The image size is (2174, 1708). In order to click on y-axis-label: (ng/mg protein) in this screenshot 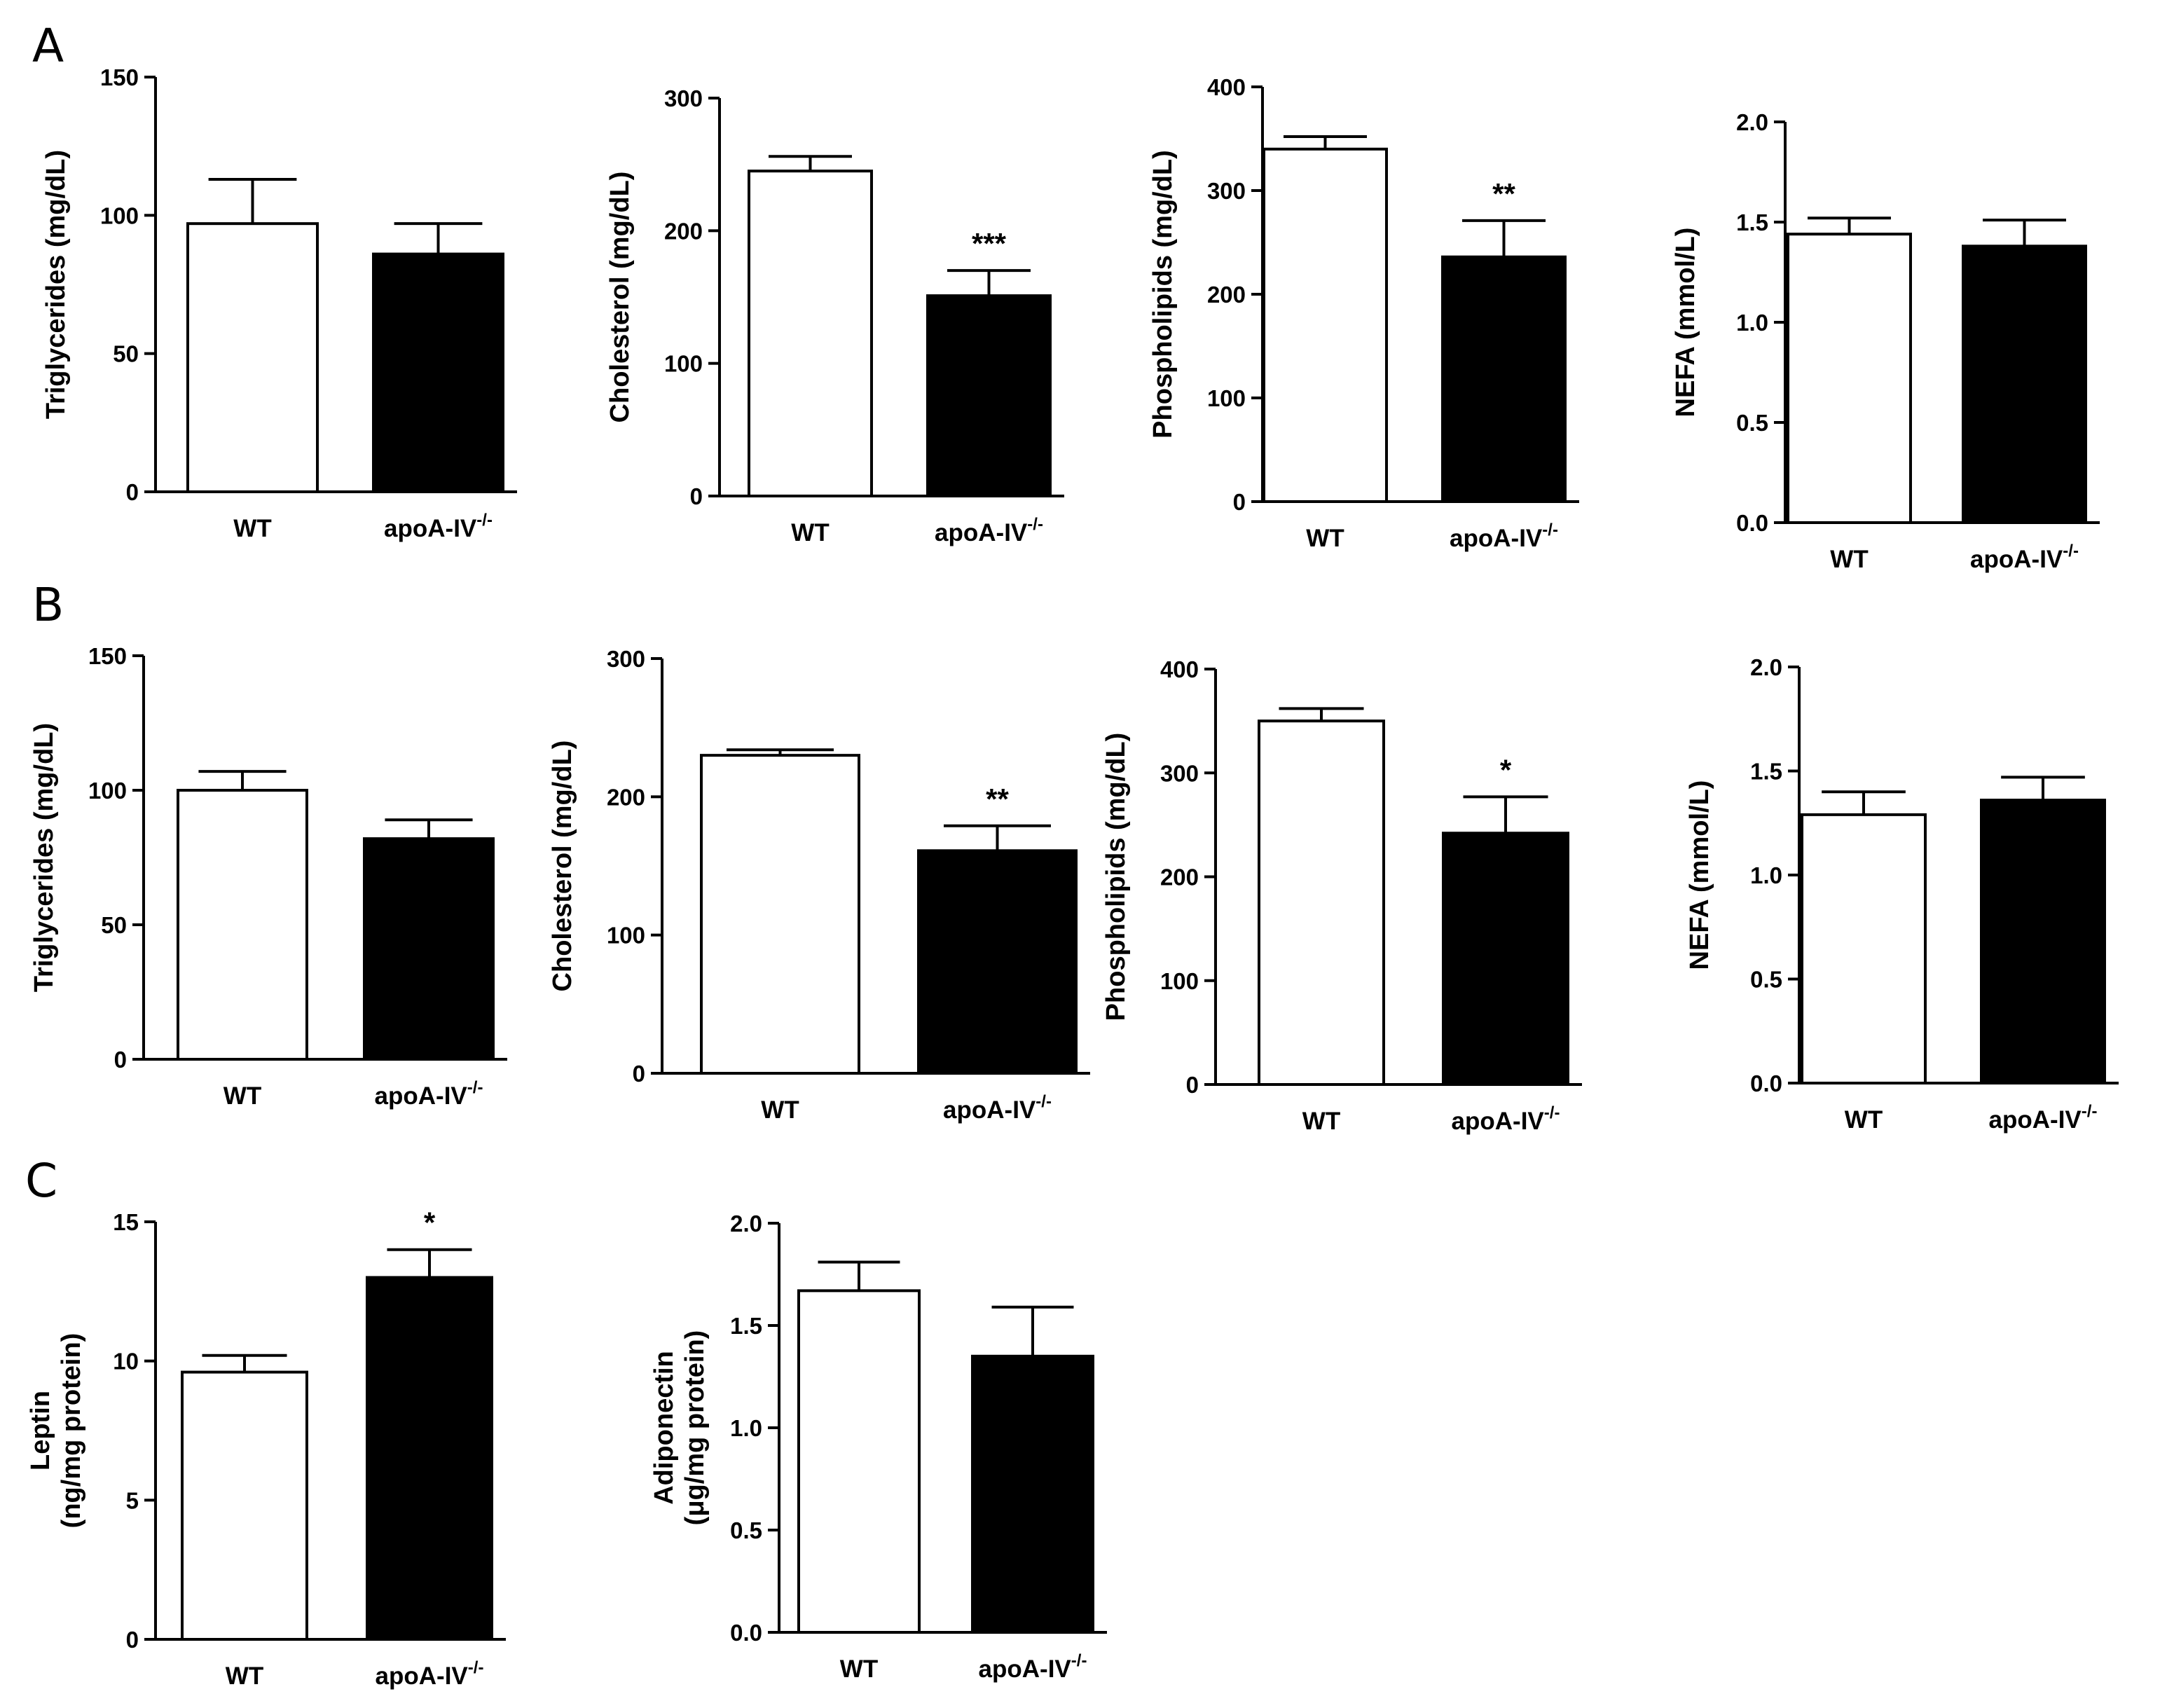, I will do `click(71, 1431)`.